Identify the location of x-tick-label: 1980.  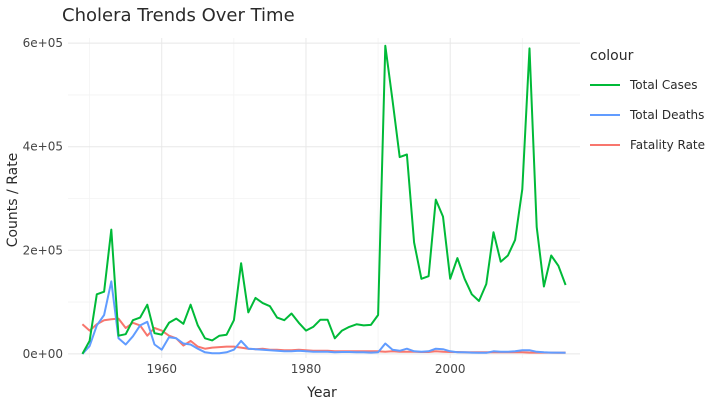
(306, 369).